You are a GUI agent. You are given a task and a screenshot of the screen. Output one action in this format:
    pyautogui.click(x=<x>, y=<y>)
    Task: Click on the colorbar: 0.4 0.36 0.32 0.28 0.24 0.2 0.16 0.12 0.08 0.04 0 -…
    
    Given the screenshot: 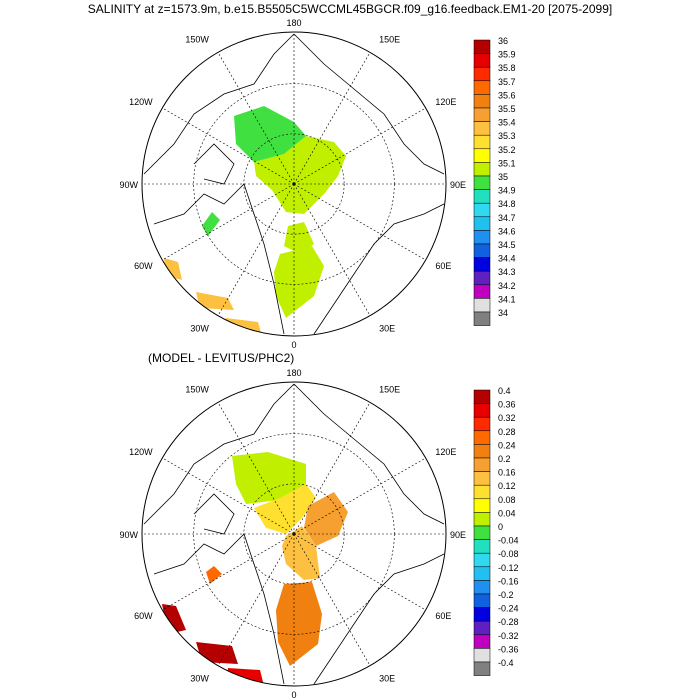 What is the action you would take?
    pyautogui.click(x=496, y=531)
    